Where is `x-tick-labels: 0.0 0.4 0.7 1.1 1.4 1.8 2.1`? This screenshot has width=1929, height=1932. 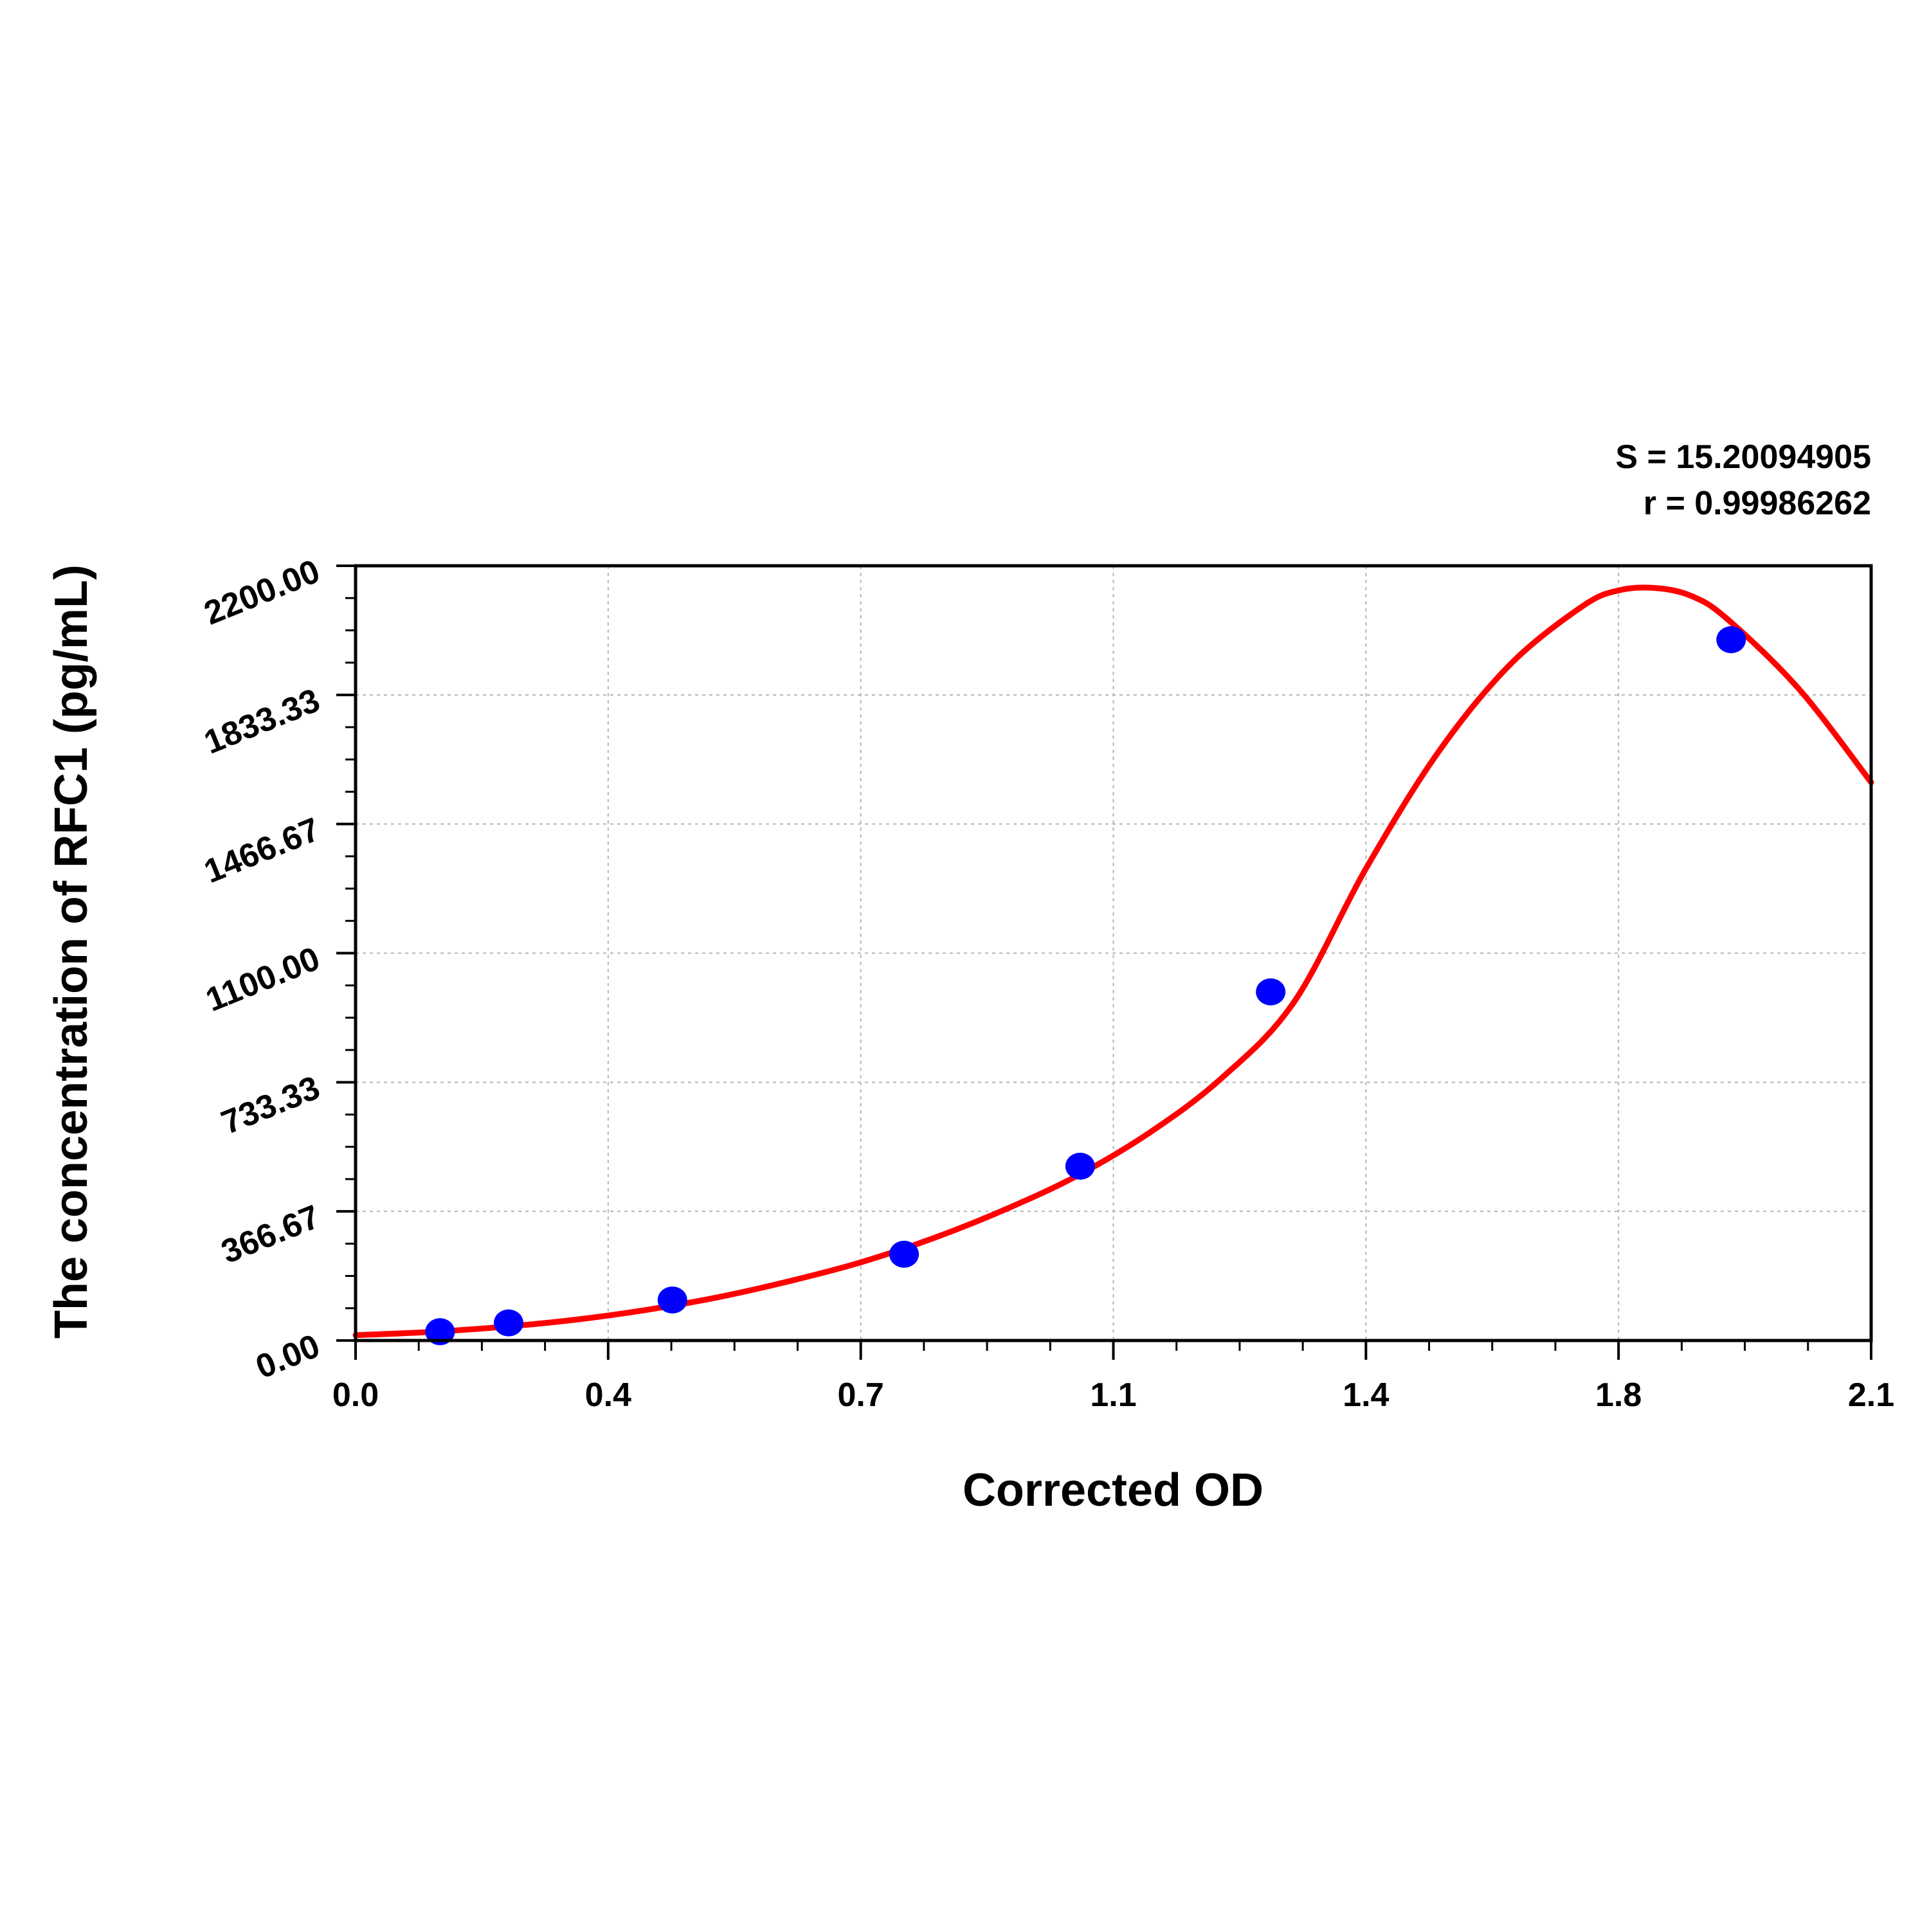 x-tick-labels: 0.0 0.4 0.7 1.1 1.4 1.8 2.1 is located at coordinates (1113, 1395).